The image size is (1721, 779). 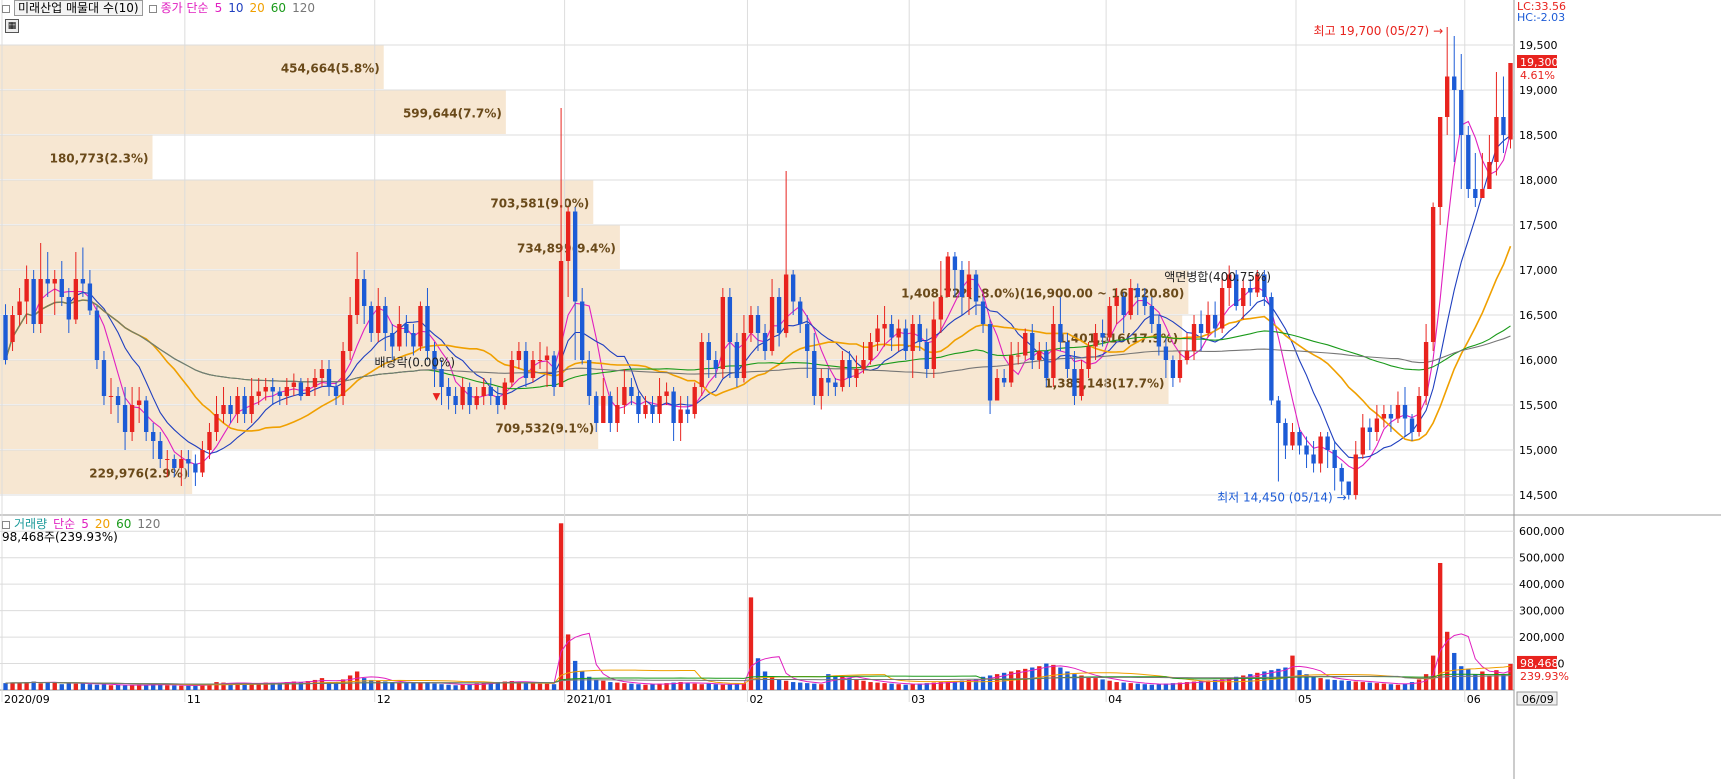 What do you see at coordinates (12, 26) in the screenshot?
I see `table-grid-icon: ▦` at bounding box center [12, 26].